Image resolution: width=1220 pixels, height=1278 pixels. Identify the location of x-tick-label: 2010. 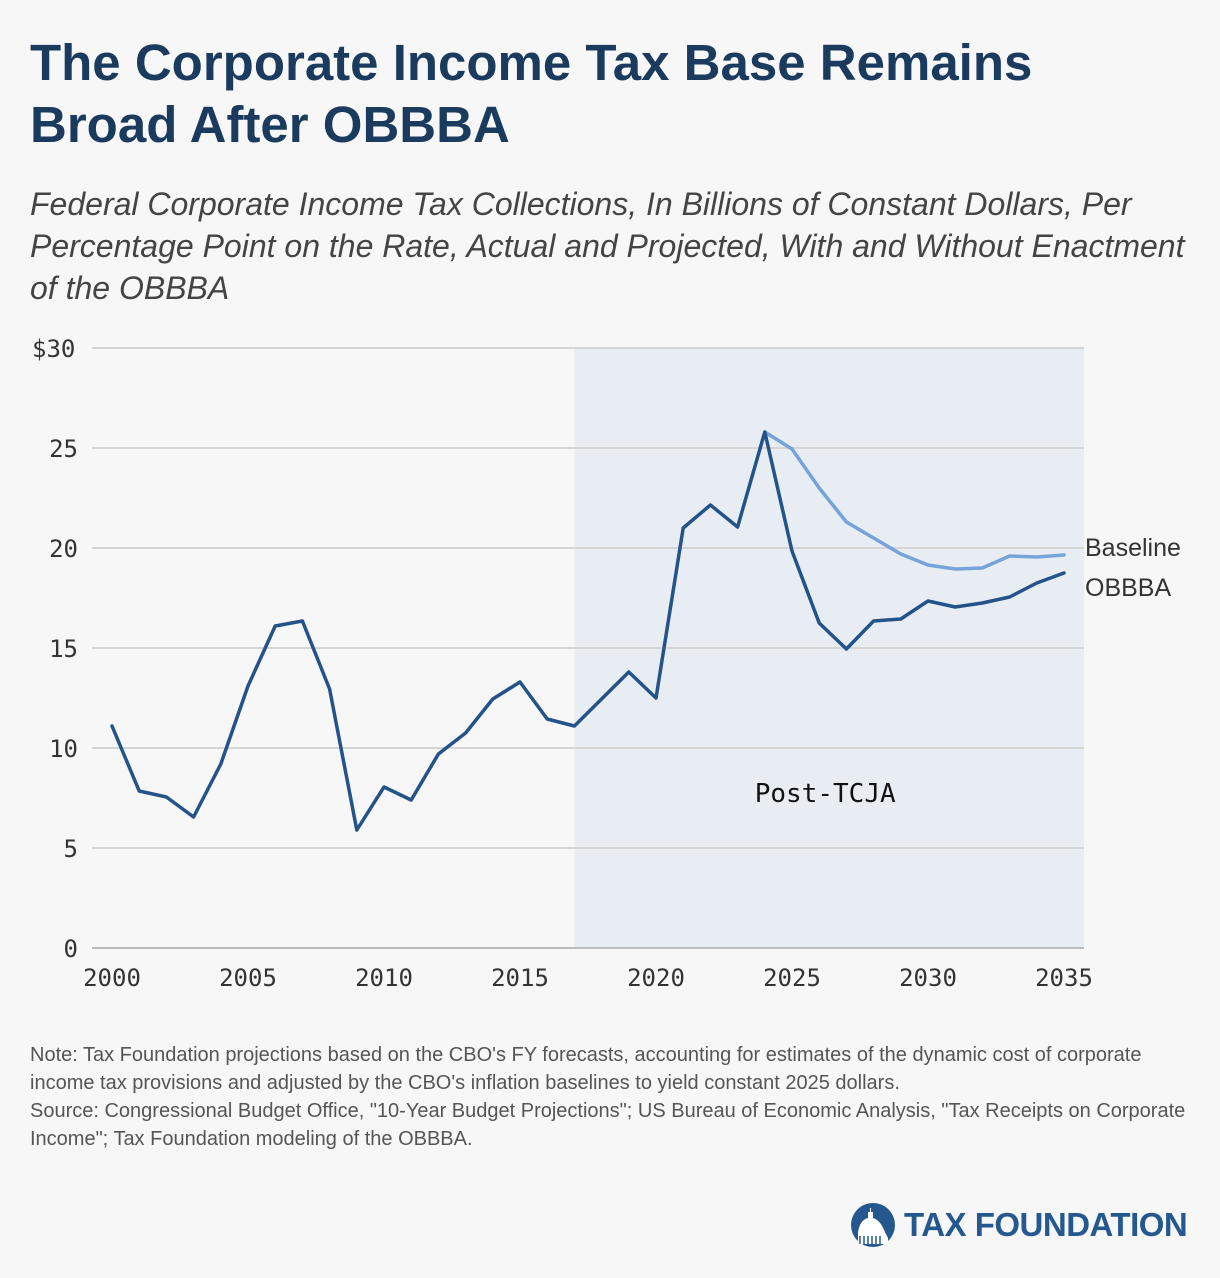
(384, 978).